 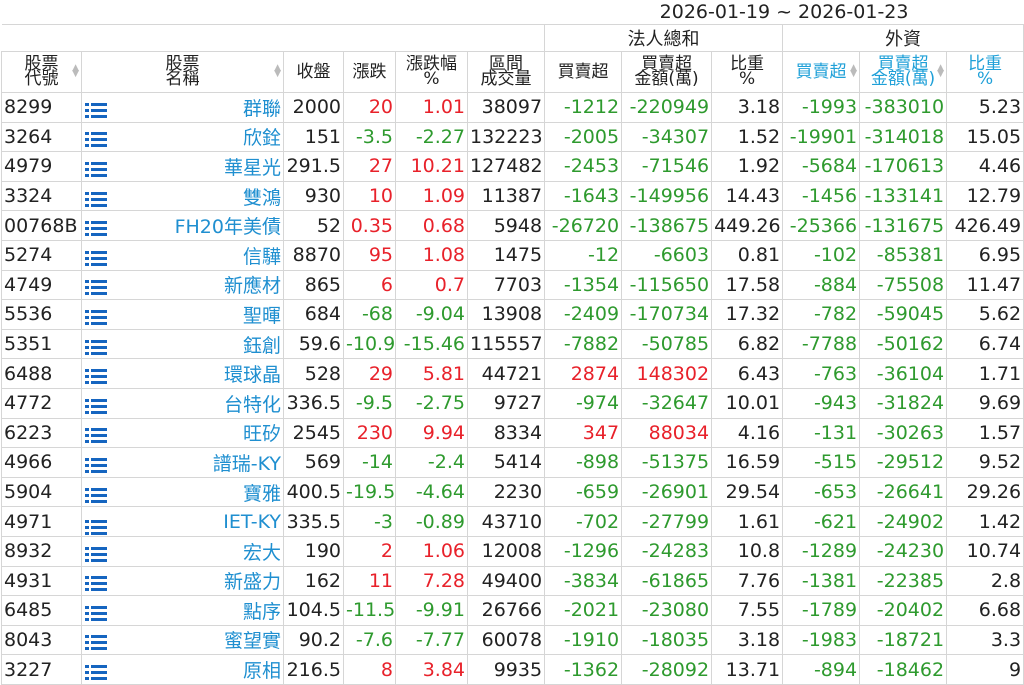 I want to click on stock-name: 蜜望實, so click(x=252, y=641).